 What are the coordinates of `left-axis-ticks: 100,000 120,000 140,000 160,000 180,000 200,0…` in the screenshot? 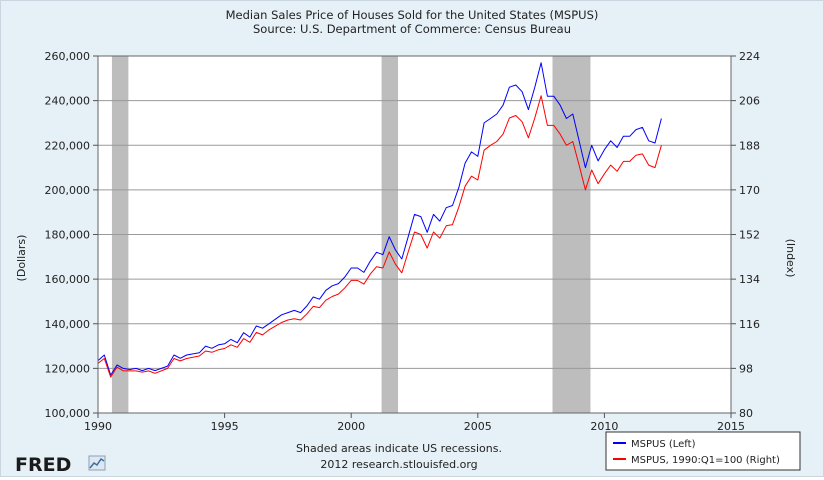 It's located at (71, 235).